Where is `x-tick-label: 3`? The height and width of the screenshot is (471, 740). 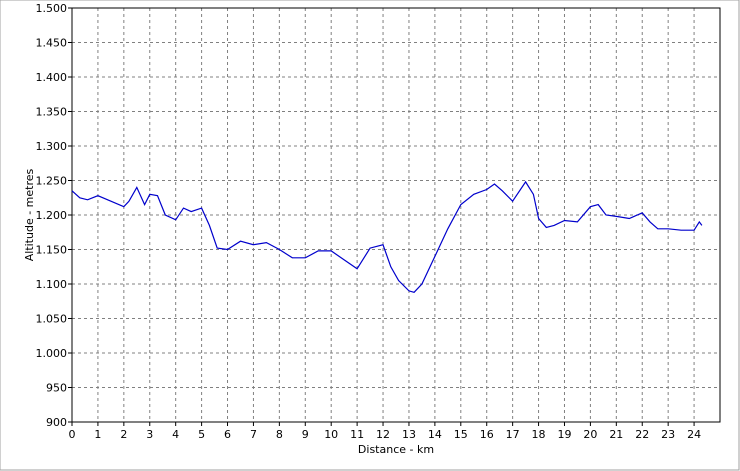
x-tick-label: 3 is located at coordinates (149, 434).